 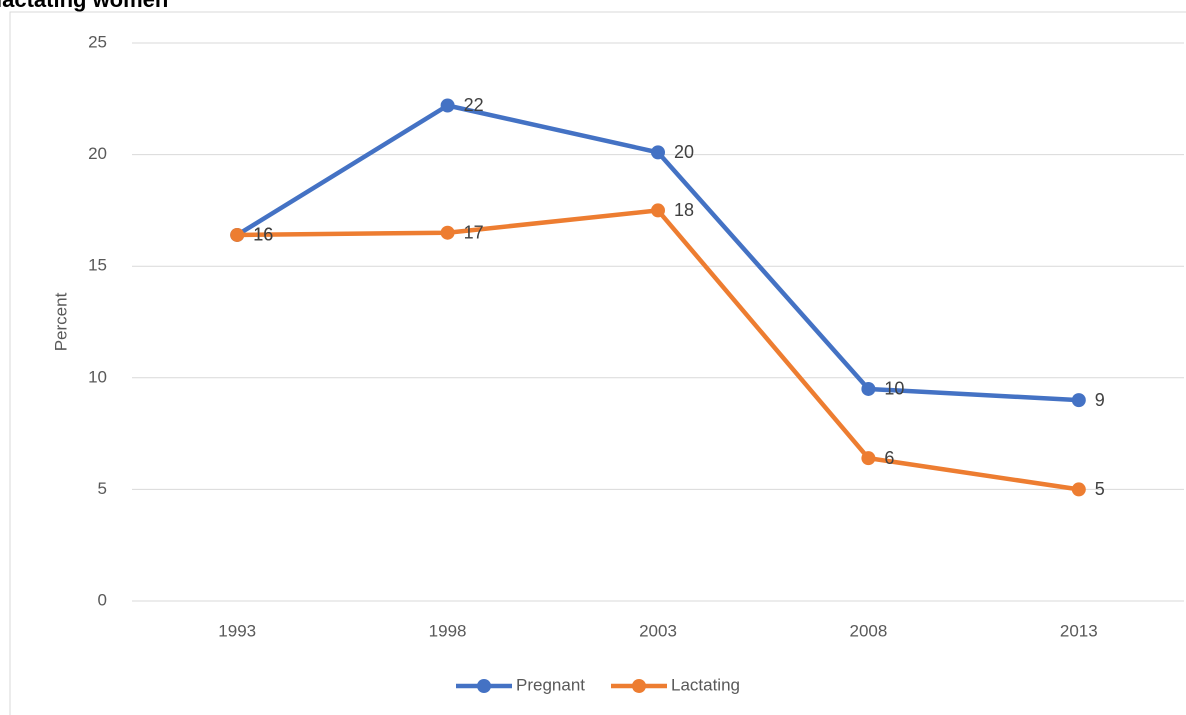 I want to click on data-label: 5, so click(x=1100, y=489).